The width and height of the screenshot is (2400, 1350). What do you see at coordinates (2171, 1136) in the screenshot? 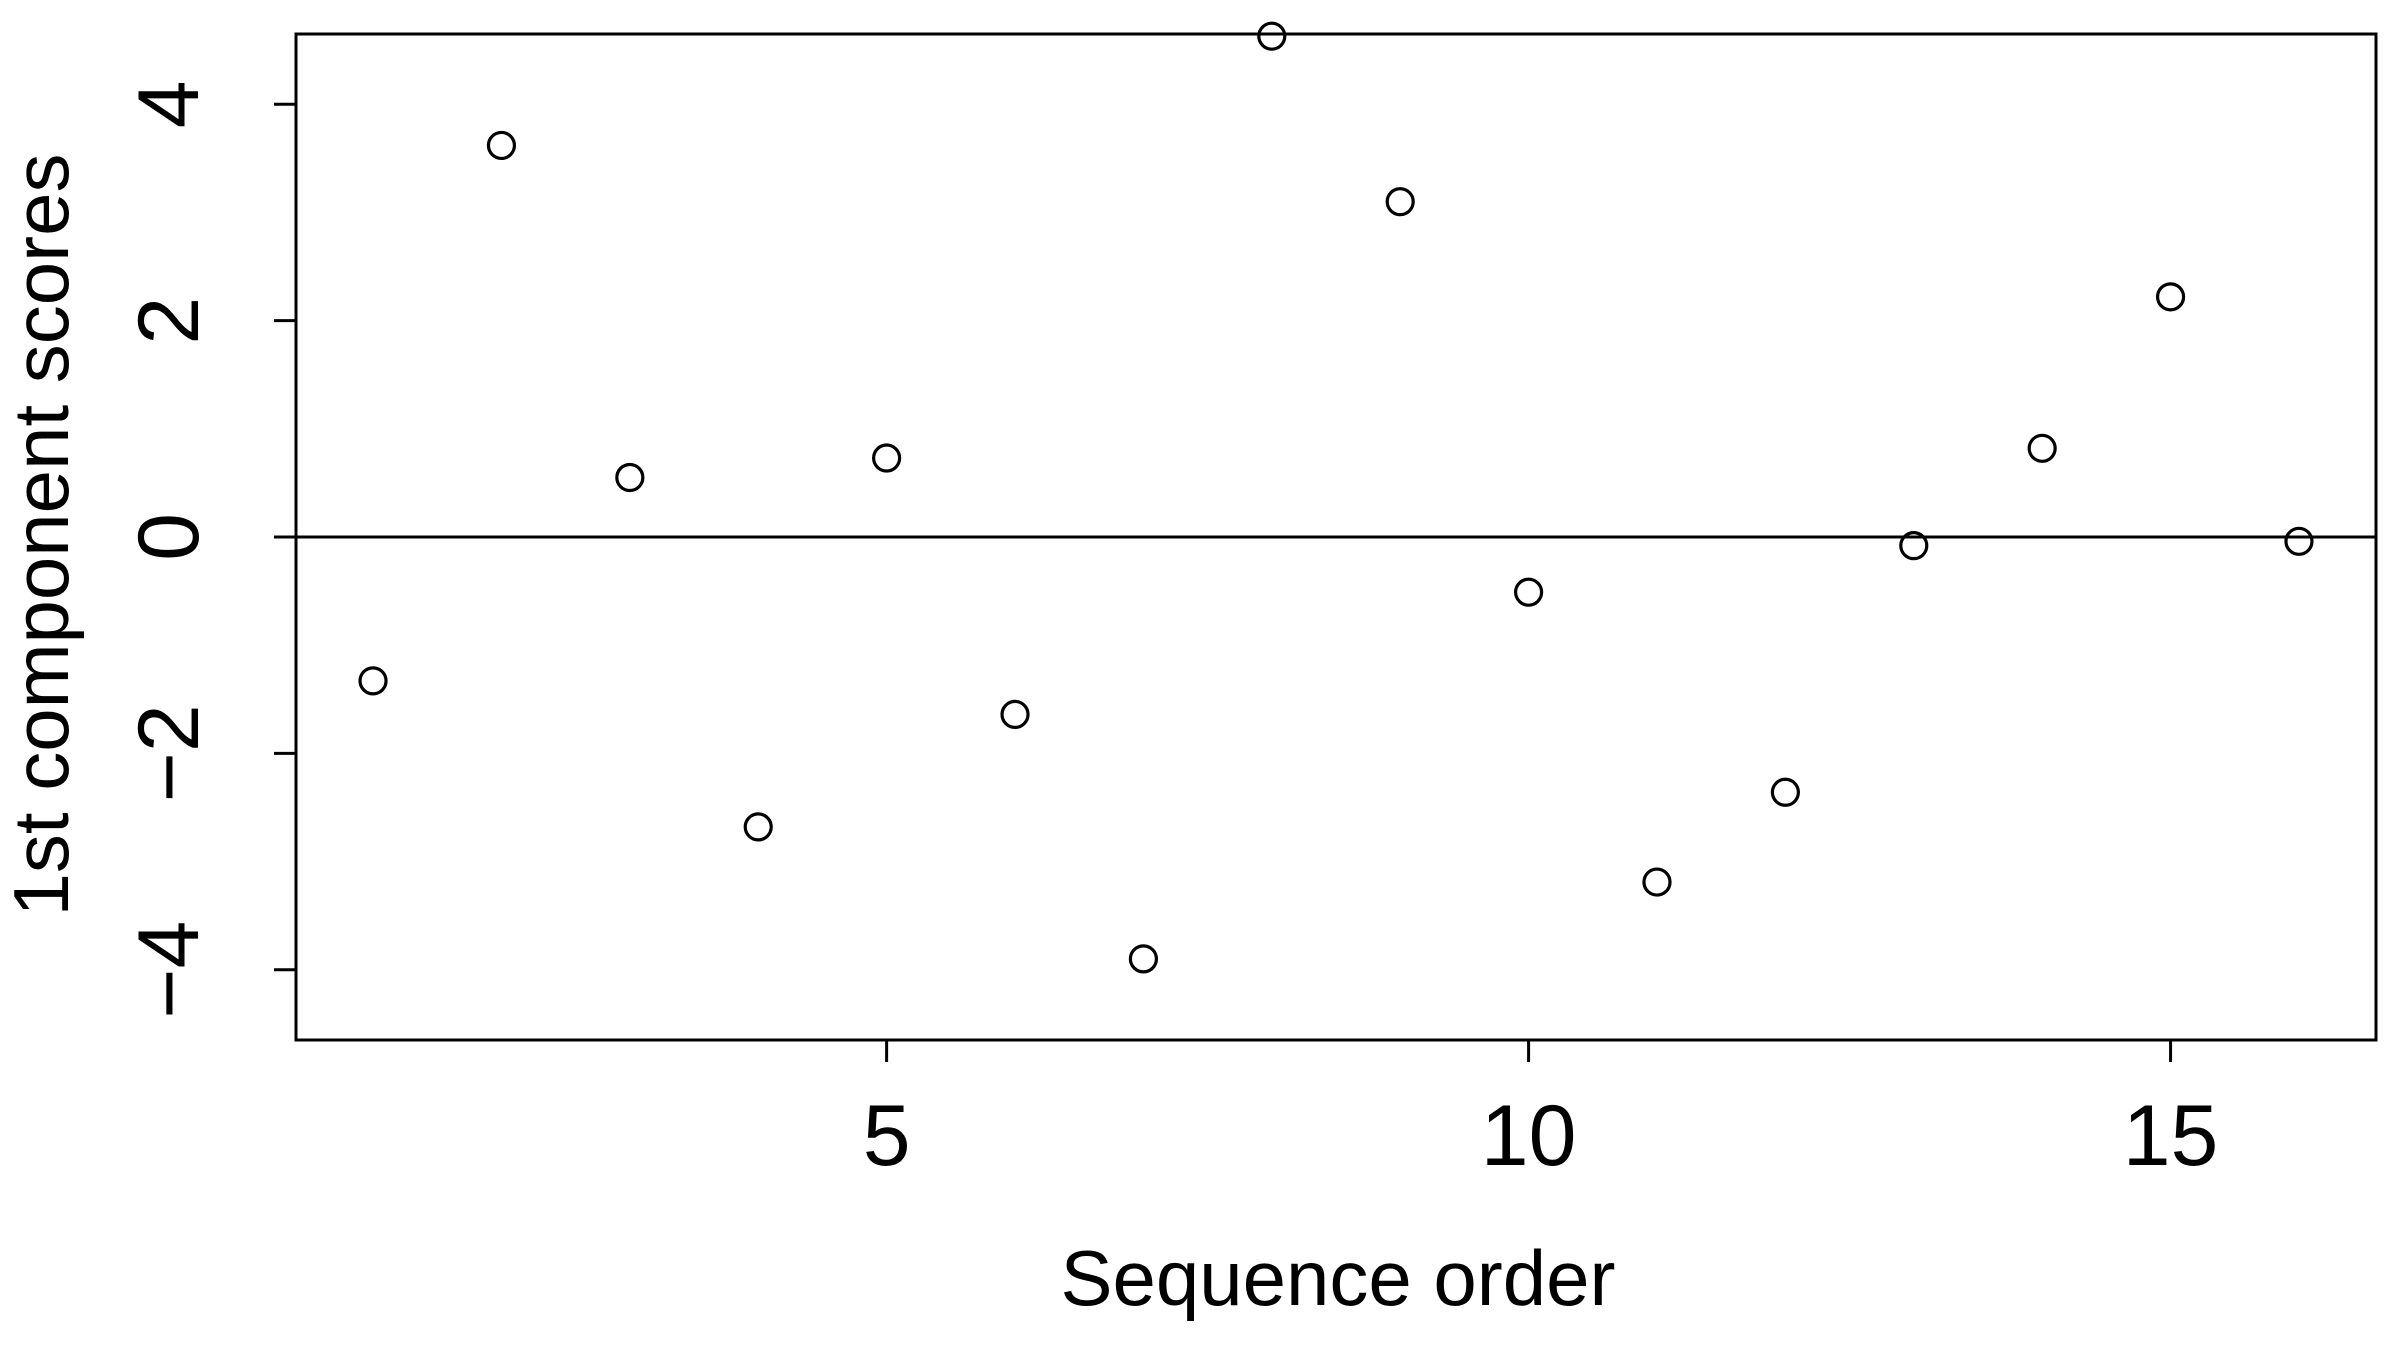
I see `x-tick-label: 15` at bounding box center [2171, 1136].